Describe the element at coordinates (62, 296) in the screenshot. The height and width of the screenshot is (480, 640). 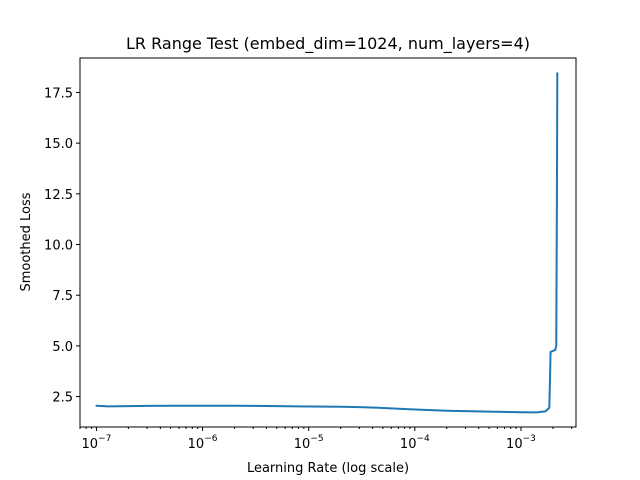
I see `y-tick-label: 7.5` at that location.